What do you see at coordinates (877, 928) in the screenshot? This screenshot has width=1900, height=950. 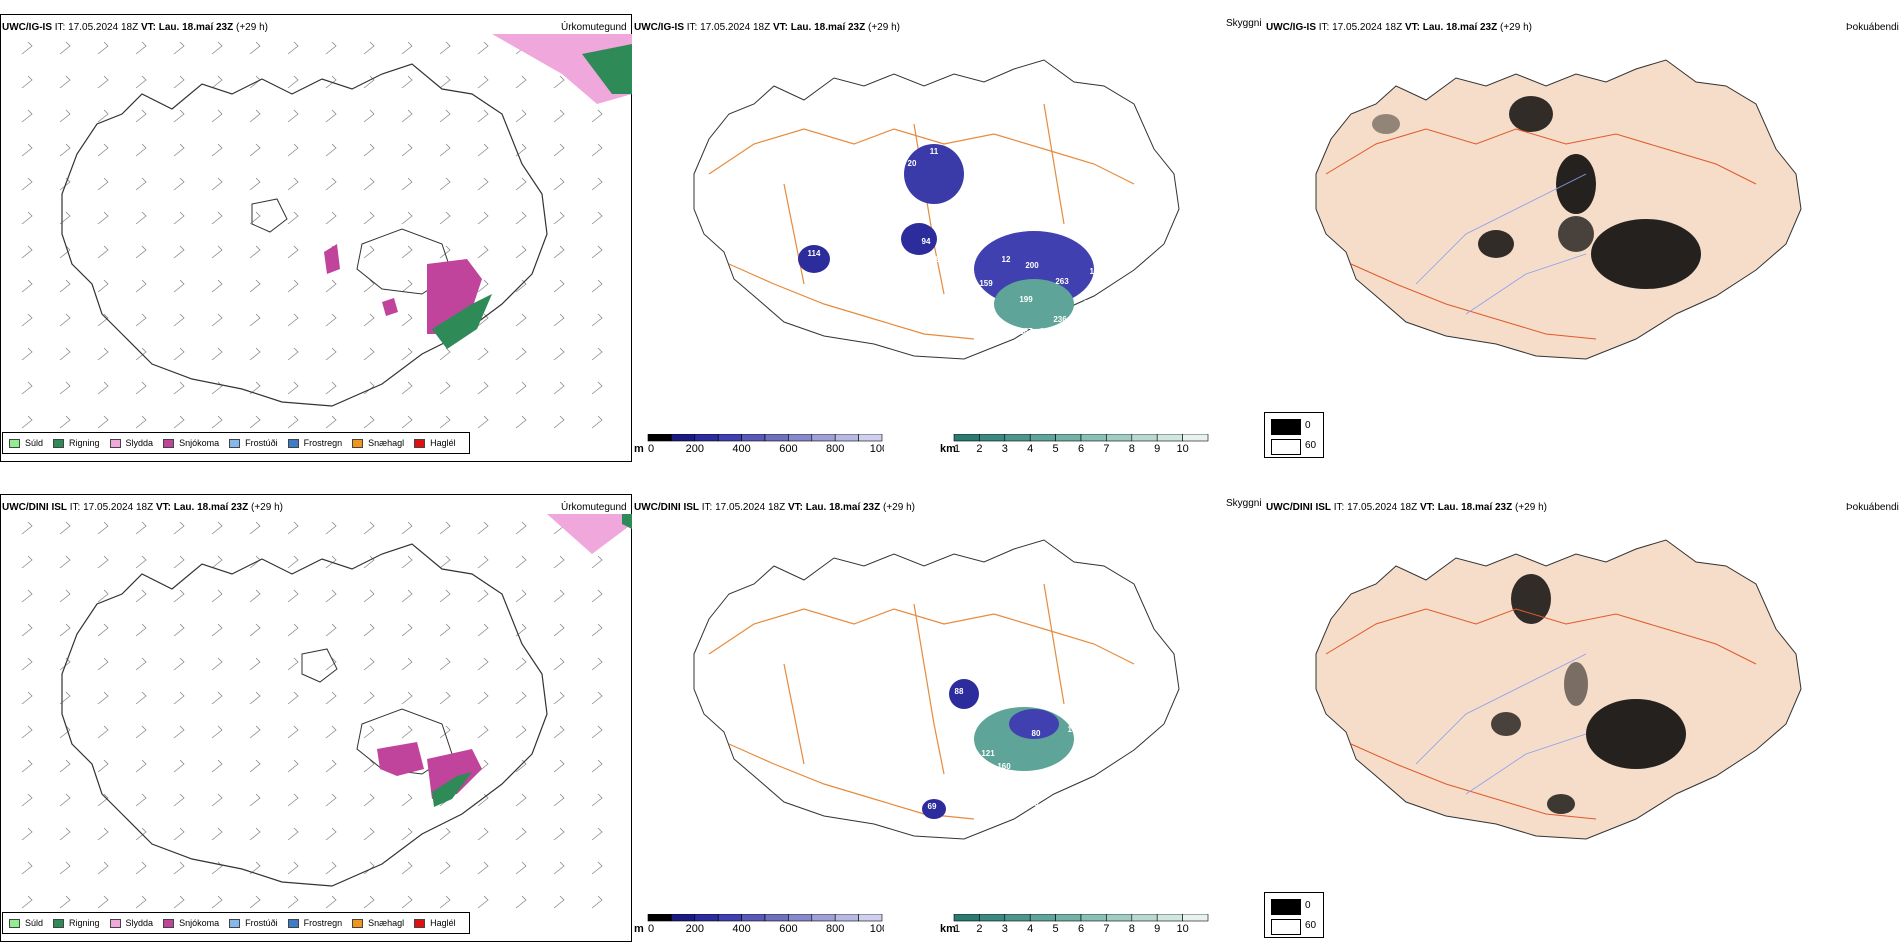 I see `colorbar-tick-label: 1000` at bounding box center [877, 928].